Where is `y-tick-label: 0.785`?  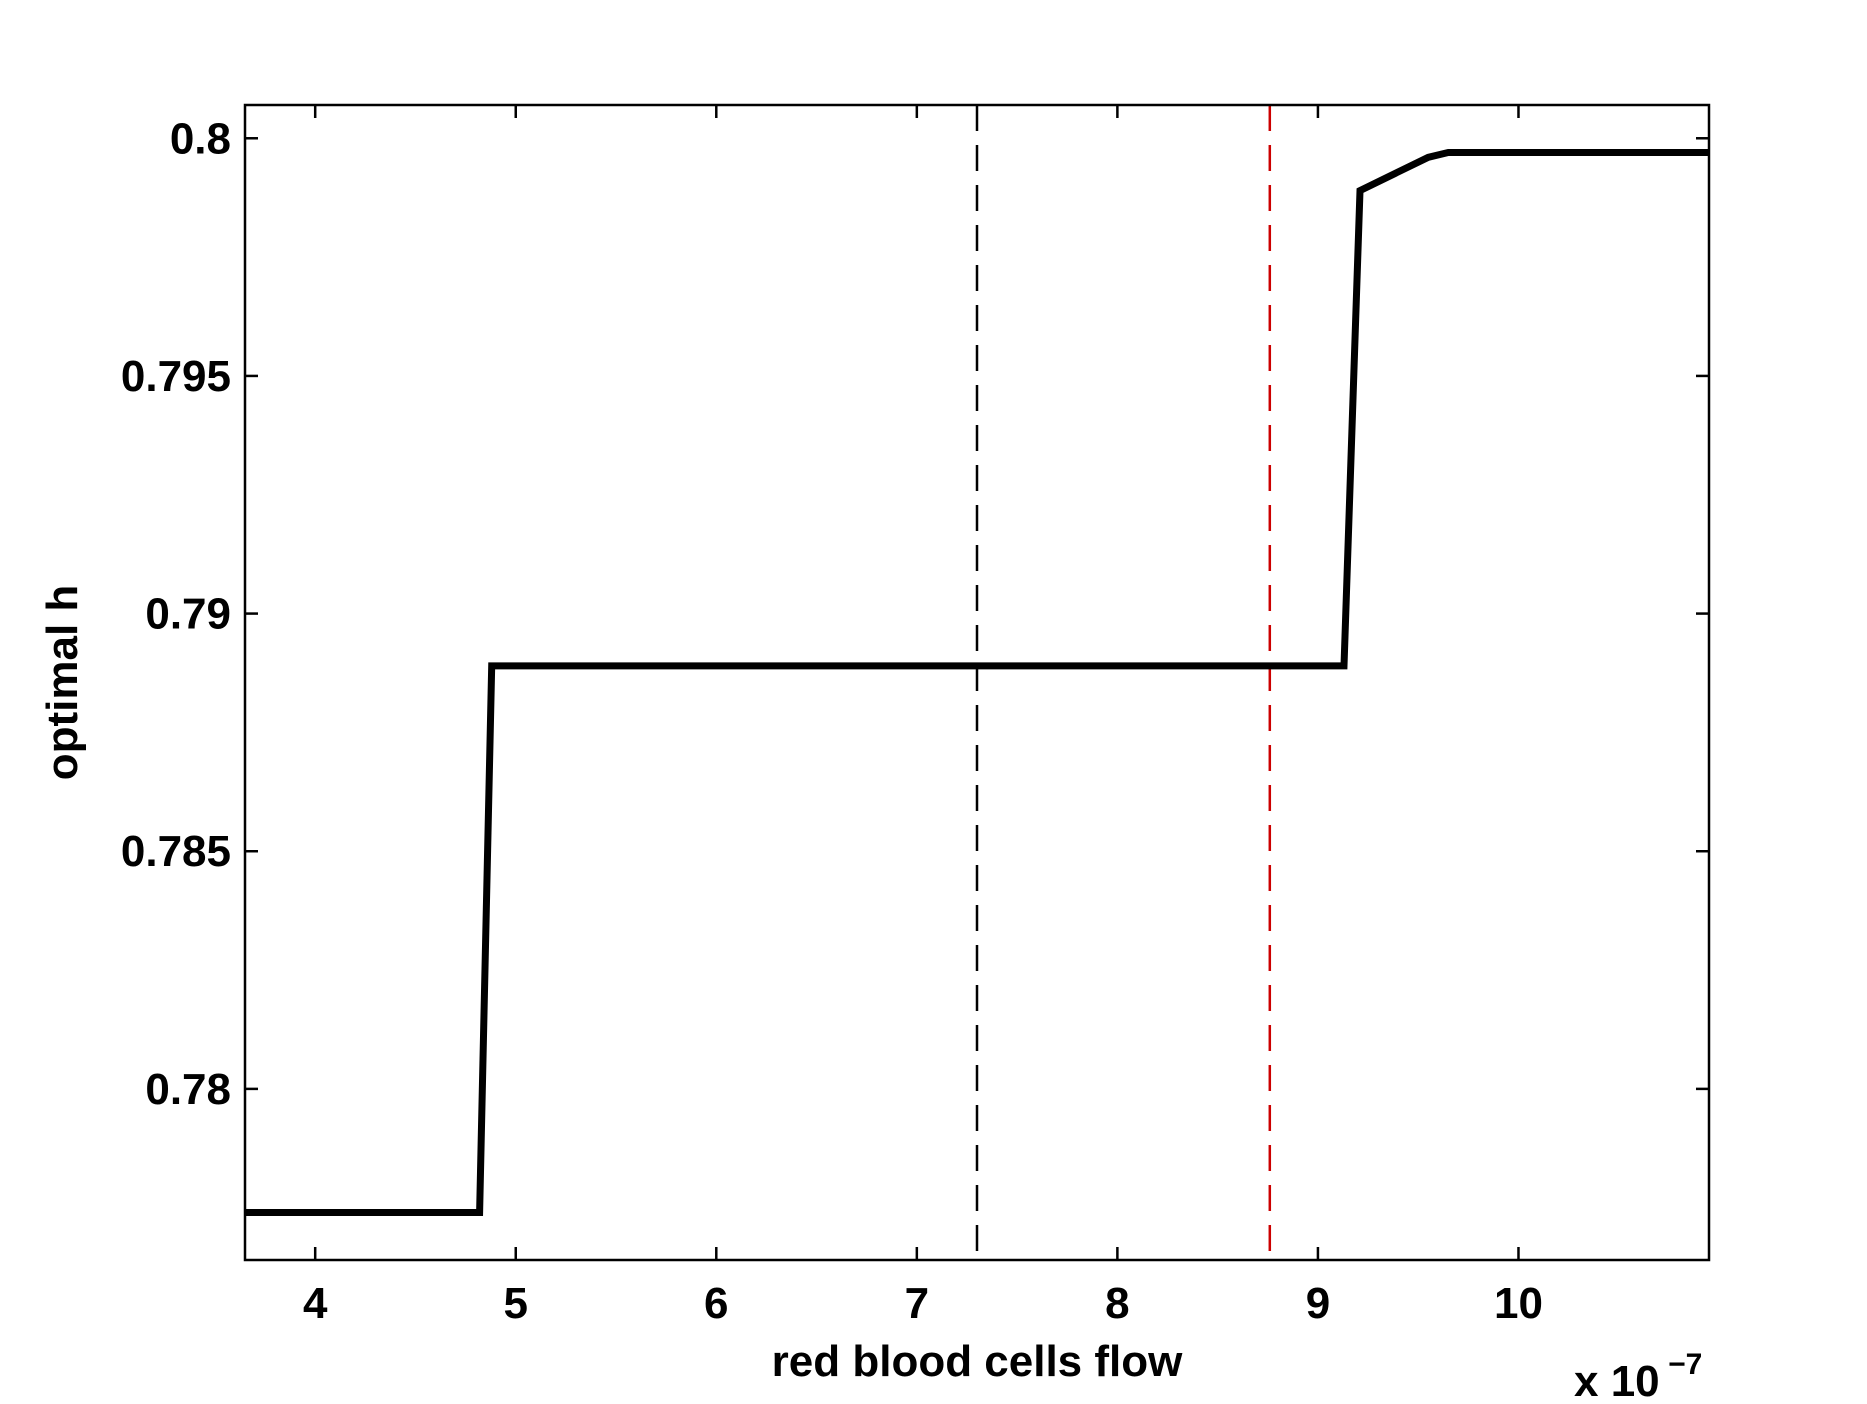 y-tick-label: 0.785 is located at coordinates (176, 851).